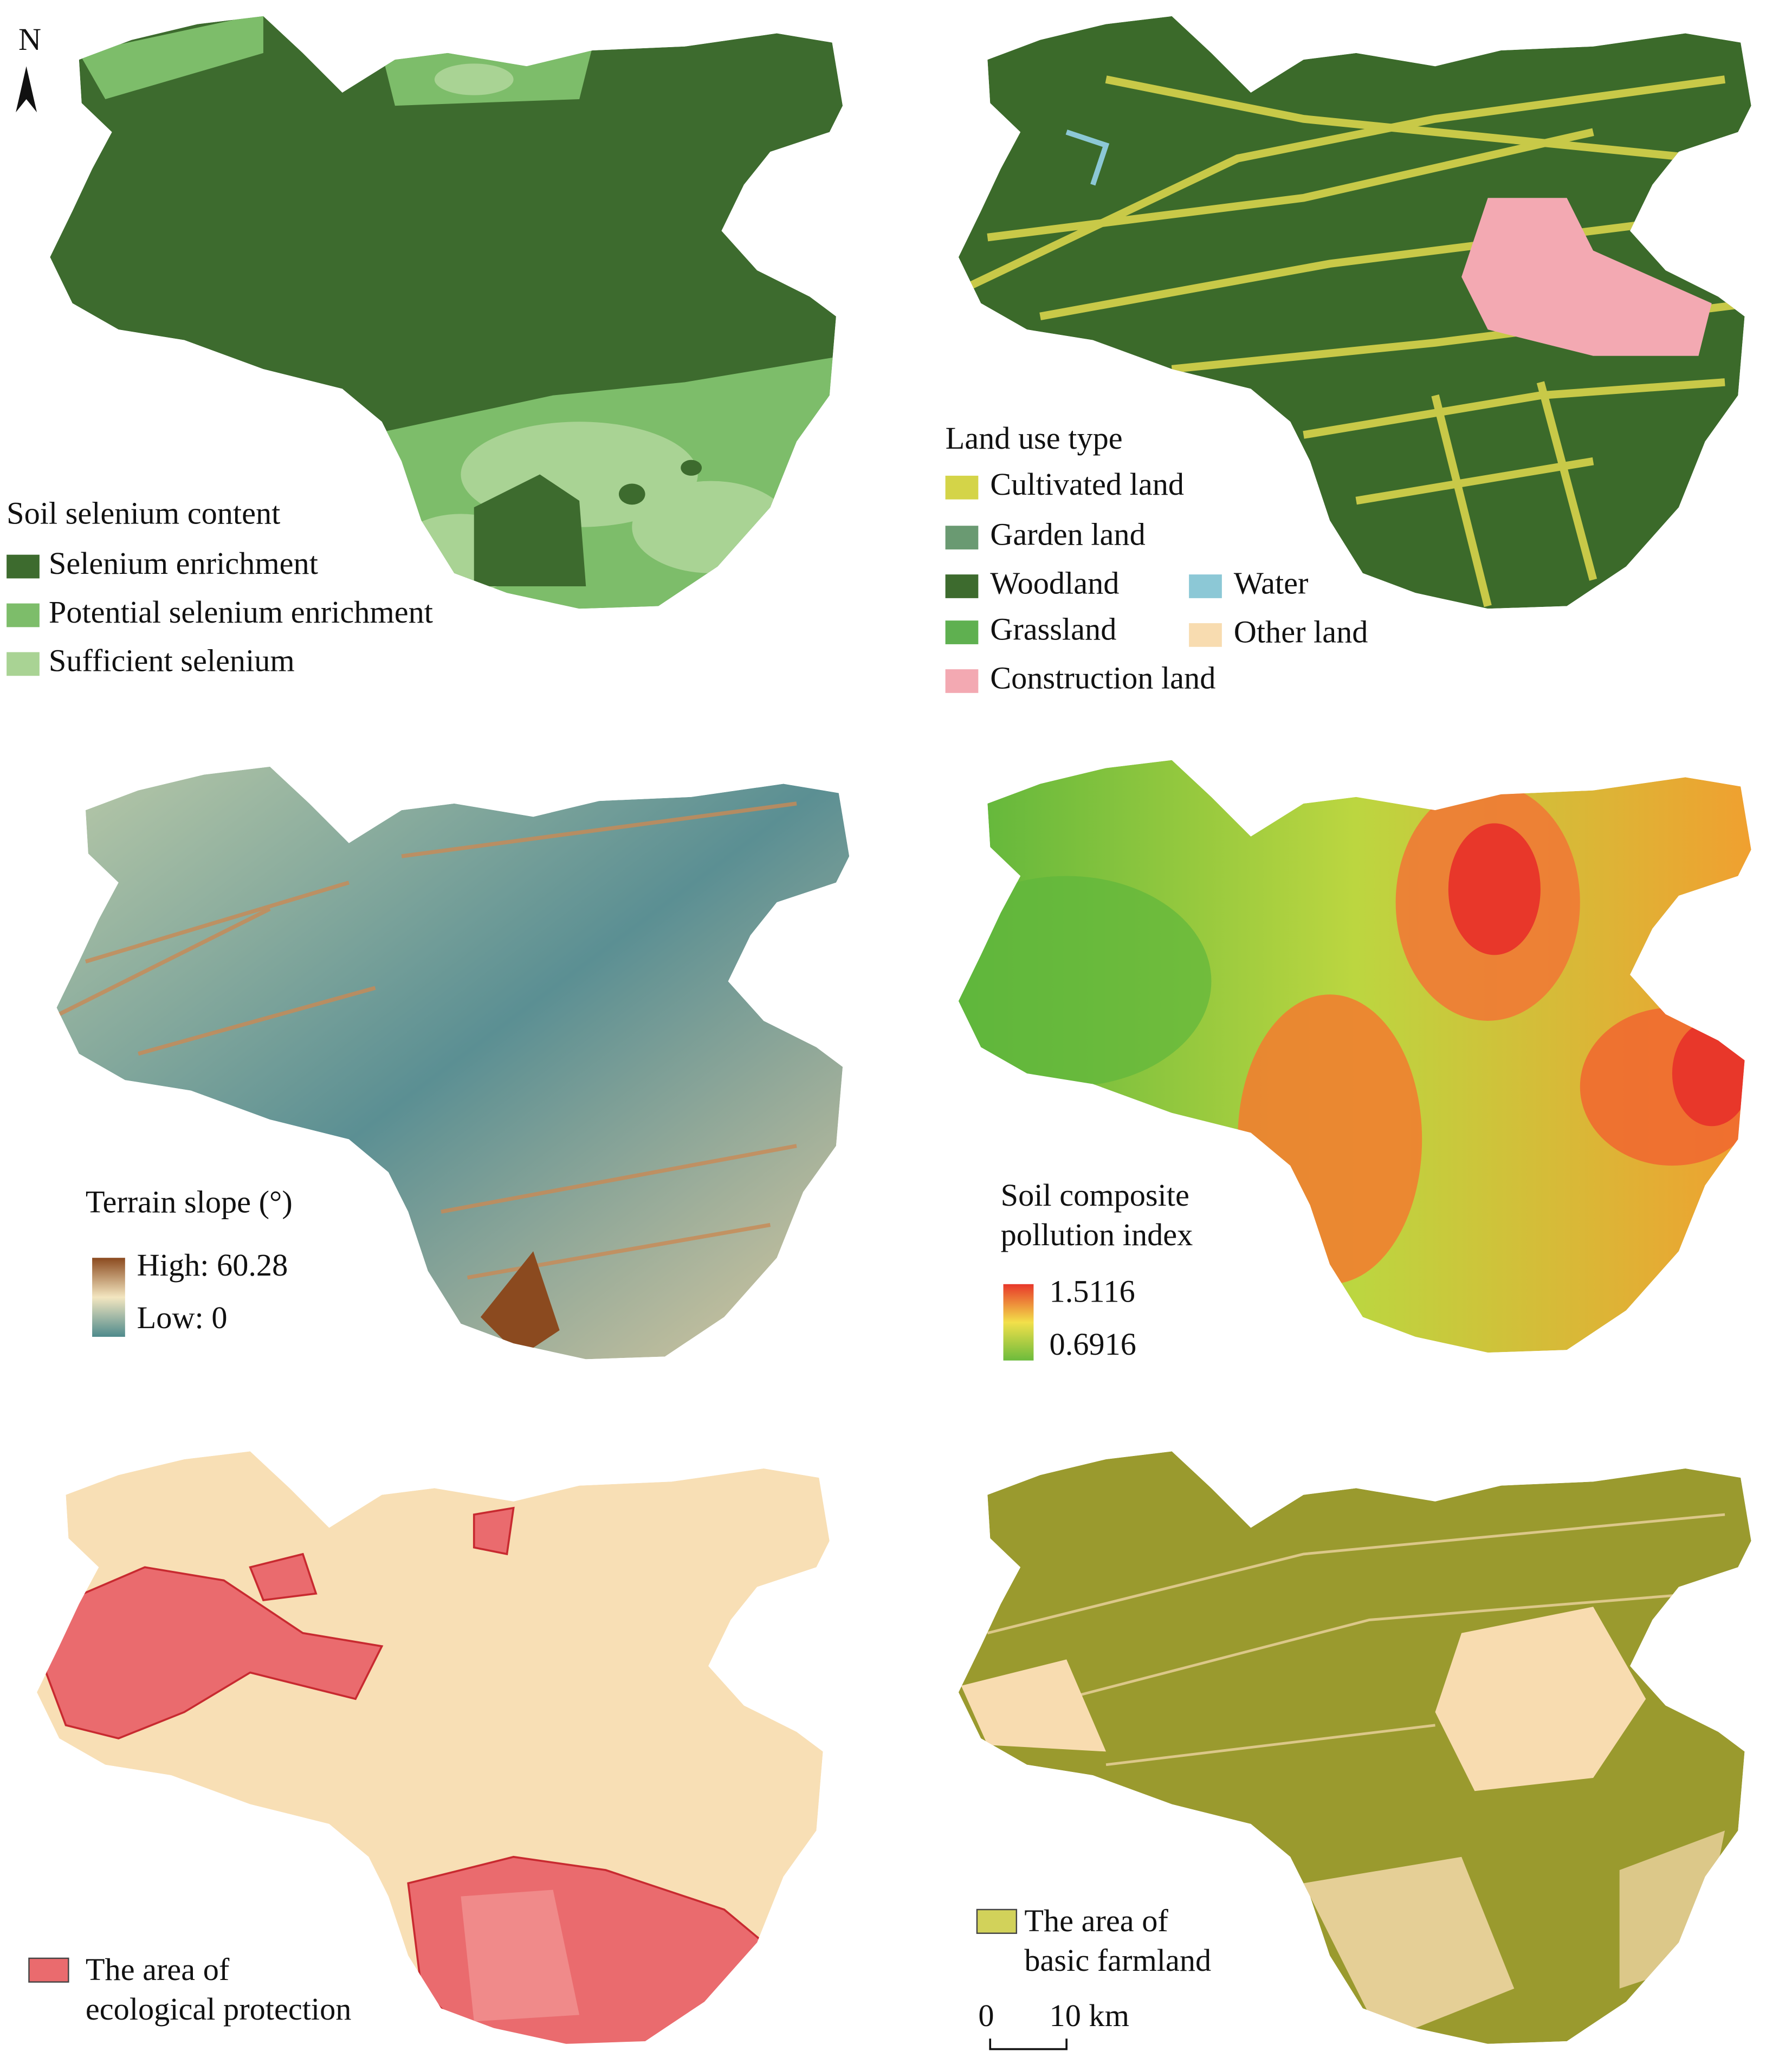 The height and width of the screenshot is (2064, 1792). Describe the element at coordinates (189, 1202) in the screenshot. I see `legend-title: Terrain slope (°)` at that location.